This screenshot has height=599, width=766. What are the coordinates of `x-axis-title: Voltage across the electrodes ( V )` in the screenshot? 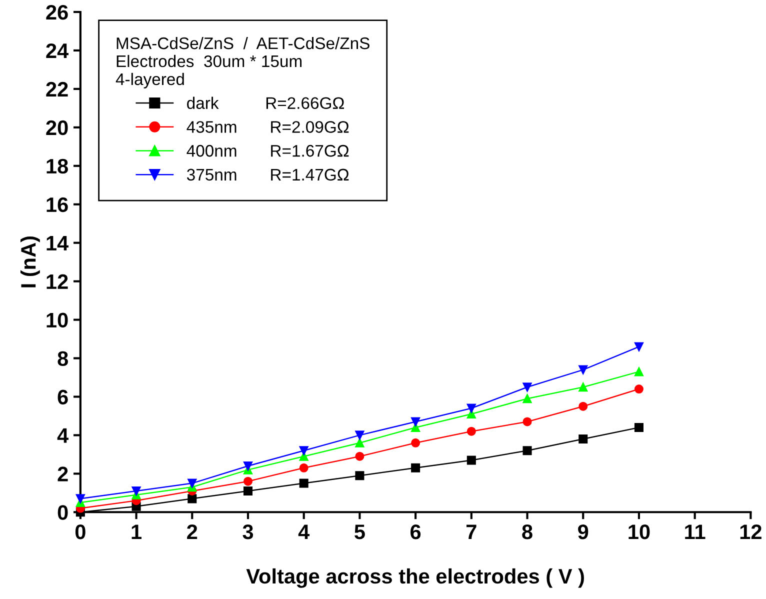 It's located at (415, 578).